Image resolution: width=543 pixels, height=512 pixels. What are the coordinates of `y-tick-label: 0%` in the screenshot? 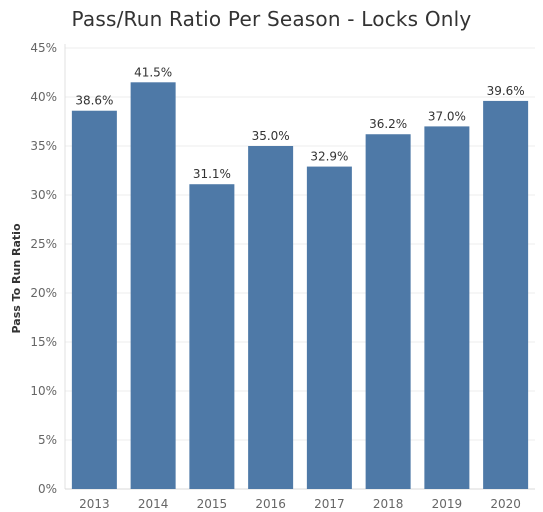 It's located at (47, 489).